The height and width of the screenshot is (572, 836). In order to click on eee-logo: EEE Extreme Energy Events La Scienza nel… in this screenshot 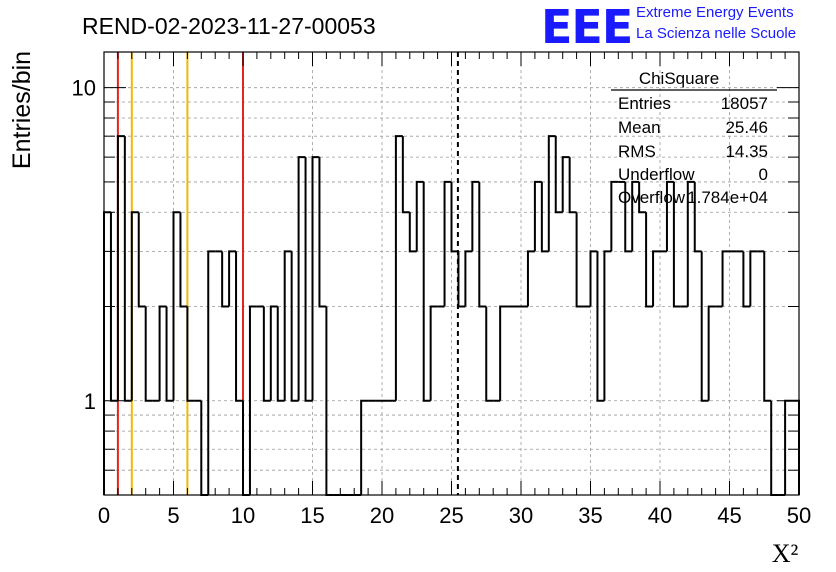, I will do `click(668, 27)`.